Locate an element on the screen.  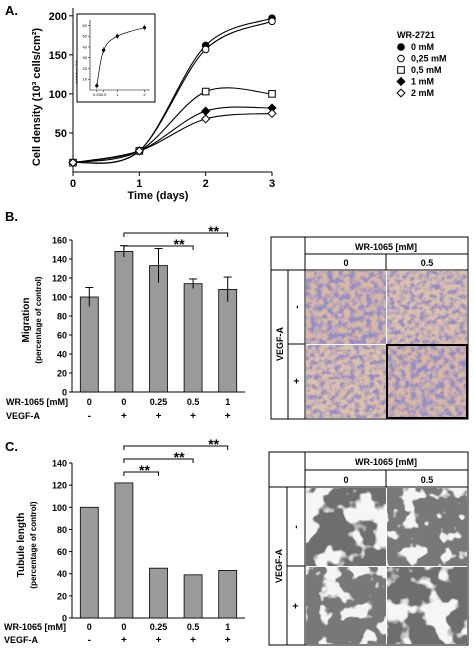
inset-xtick-label-0: 0.25 is located at coordinates (97, 94).